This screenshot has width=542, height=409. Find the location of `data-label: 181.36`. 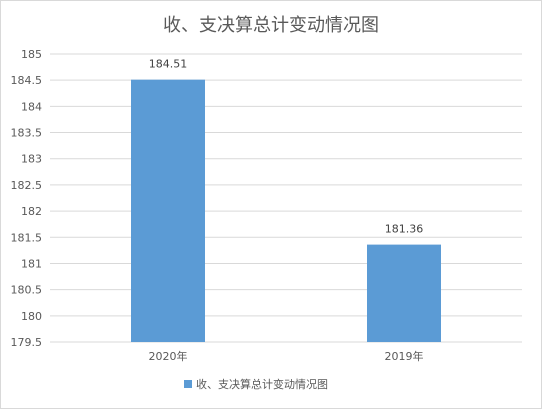

data-label: 181.36 is located at coordinates (404, 229).